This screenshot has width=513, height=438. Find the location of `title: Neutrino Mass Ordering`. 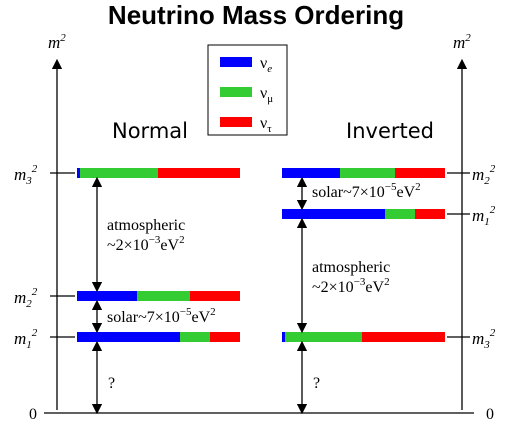

title: Neutrino Mass Ordering is located at coordinates (256, 15).